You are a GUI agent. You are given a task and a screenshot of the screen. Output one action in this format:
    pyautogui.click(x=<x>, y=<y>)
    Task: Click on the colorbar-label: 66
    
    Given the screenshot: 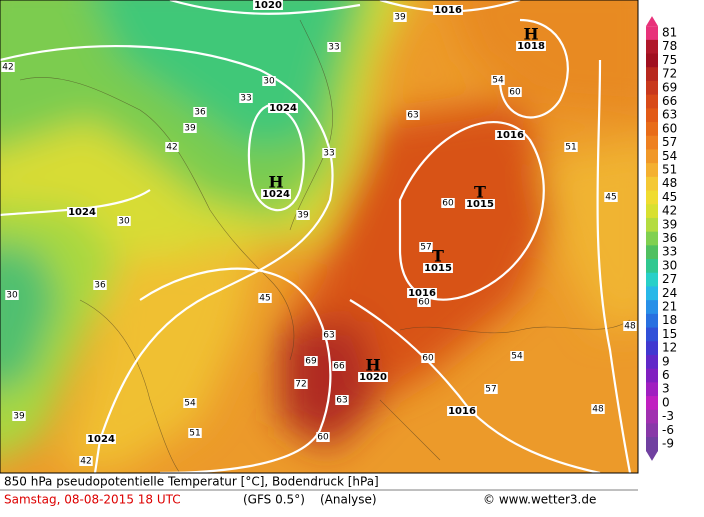 What is the action you would take?
    pyautogui.click(x=669, y=101)
    